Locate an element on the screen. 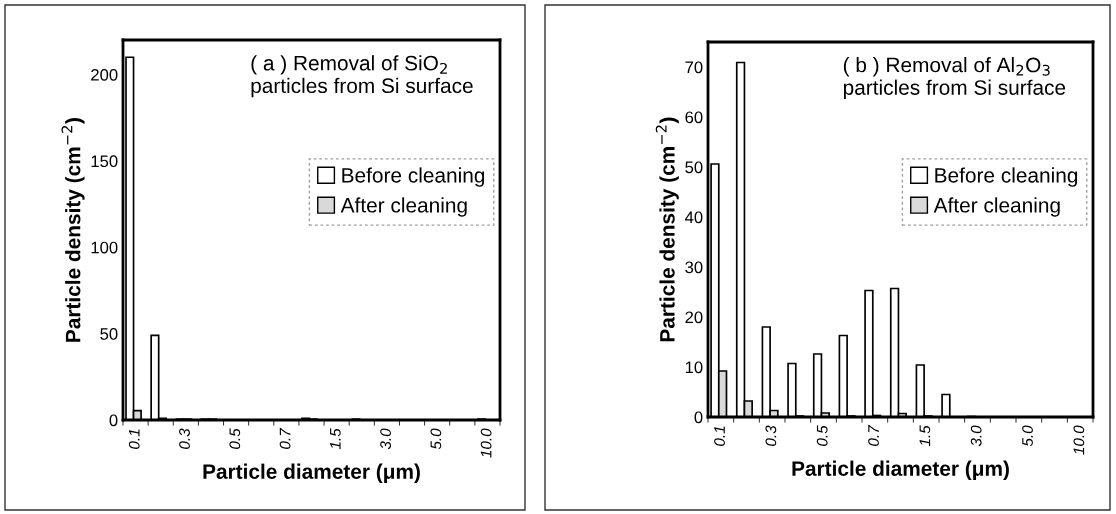 The image size is (1116, 514). y-tick-label: 20 is located at coordinates (694, 317).